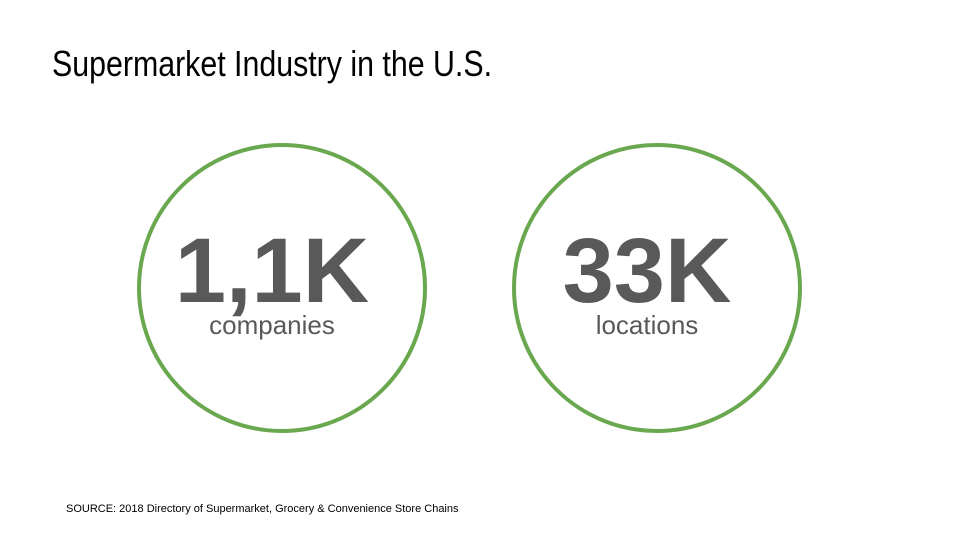 The width and height of the screenshot is (960, 540). Describe the element at coordinates (647, 325) in the screenshot. I see `stat-label: locations` at that location.